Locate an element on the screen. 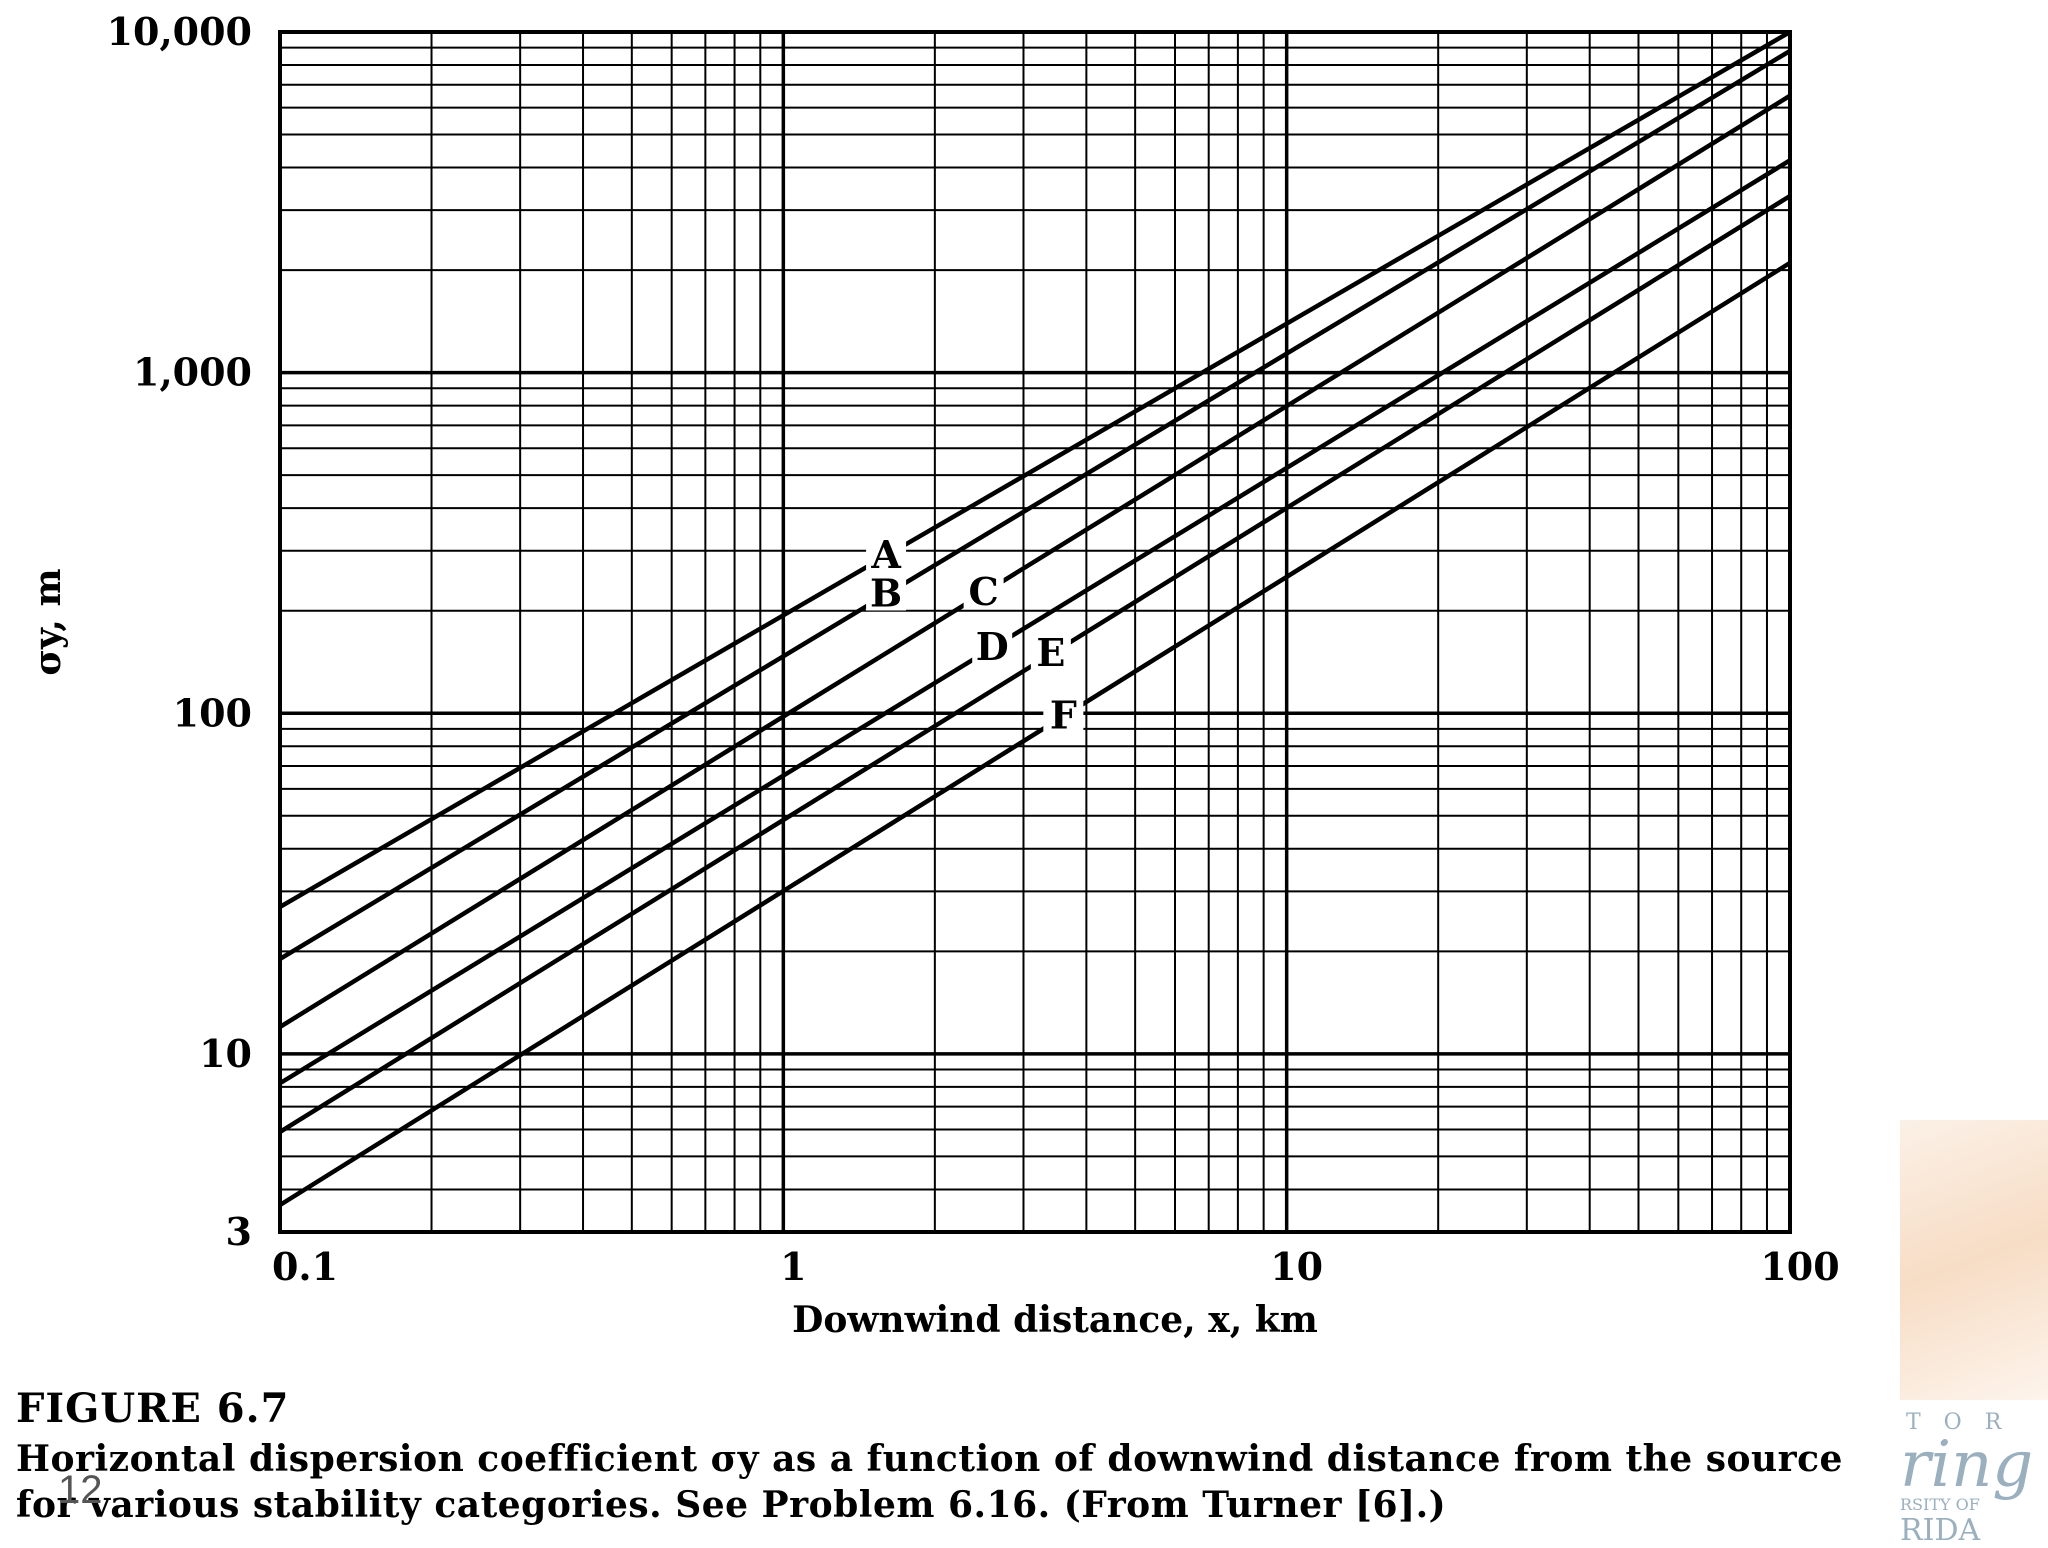 Image resolution: width=2048 pixels, height=1548 pixels. logo-line-1: T O R is located at coordinates (1958, 1422).